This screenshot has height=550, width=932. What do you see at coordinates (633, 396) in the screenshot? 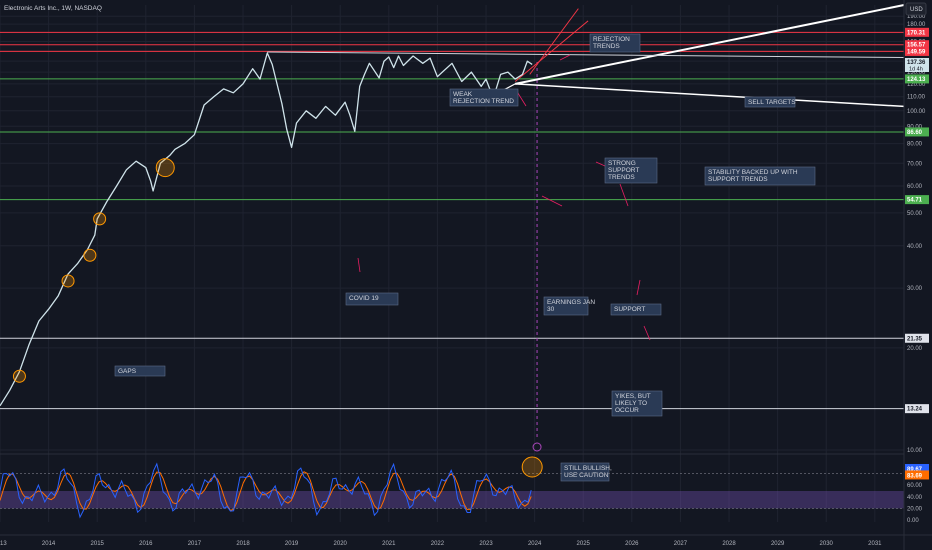
I see `annotation-text: YIKES, BUT` at bounding box center [633, 396].